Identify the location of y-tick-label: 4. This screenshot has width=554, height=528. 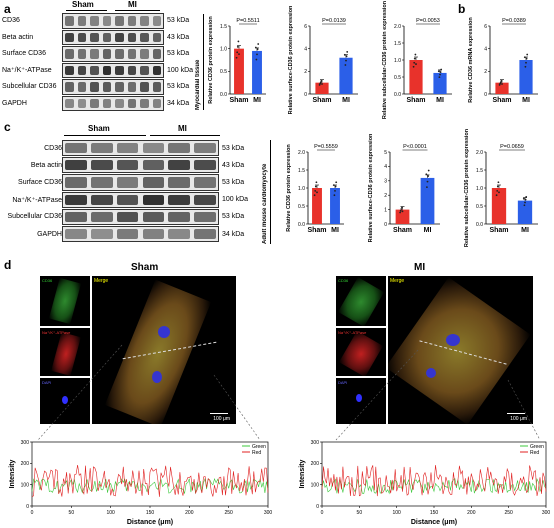
(305, 49).